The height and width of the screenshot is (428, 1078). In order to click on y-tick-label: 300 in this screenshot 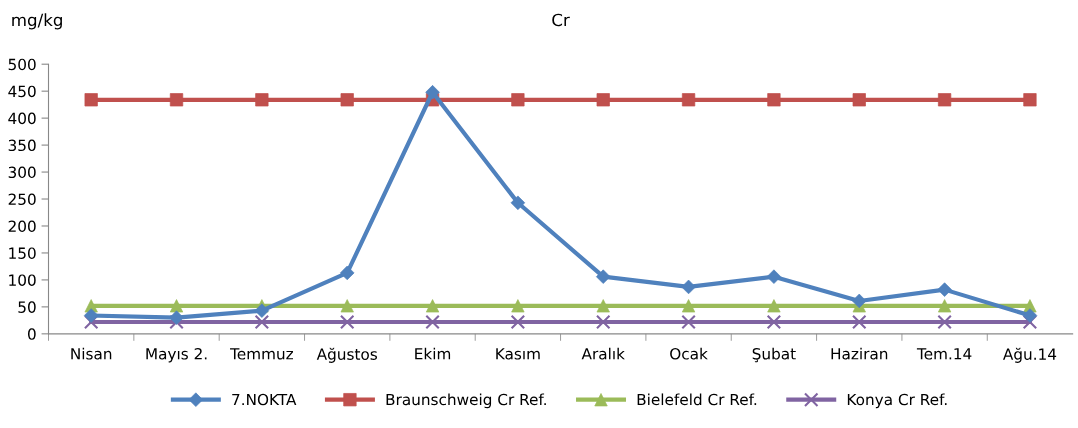, I will do `click(22, 172)`.